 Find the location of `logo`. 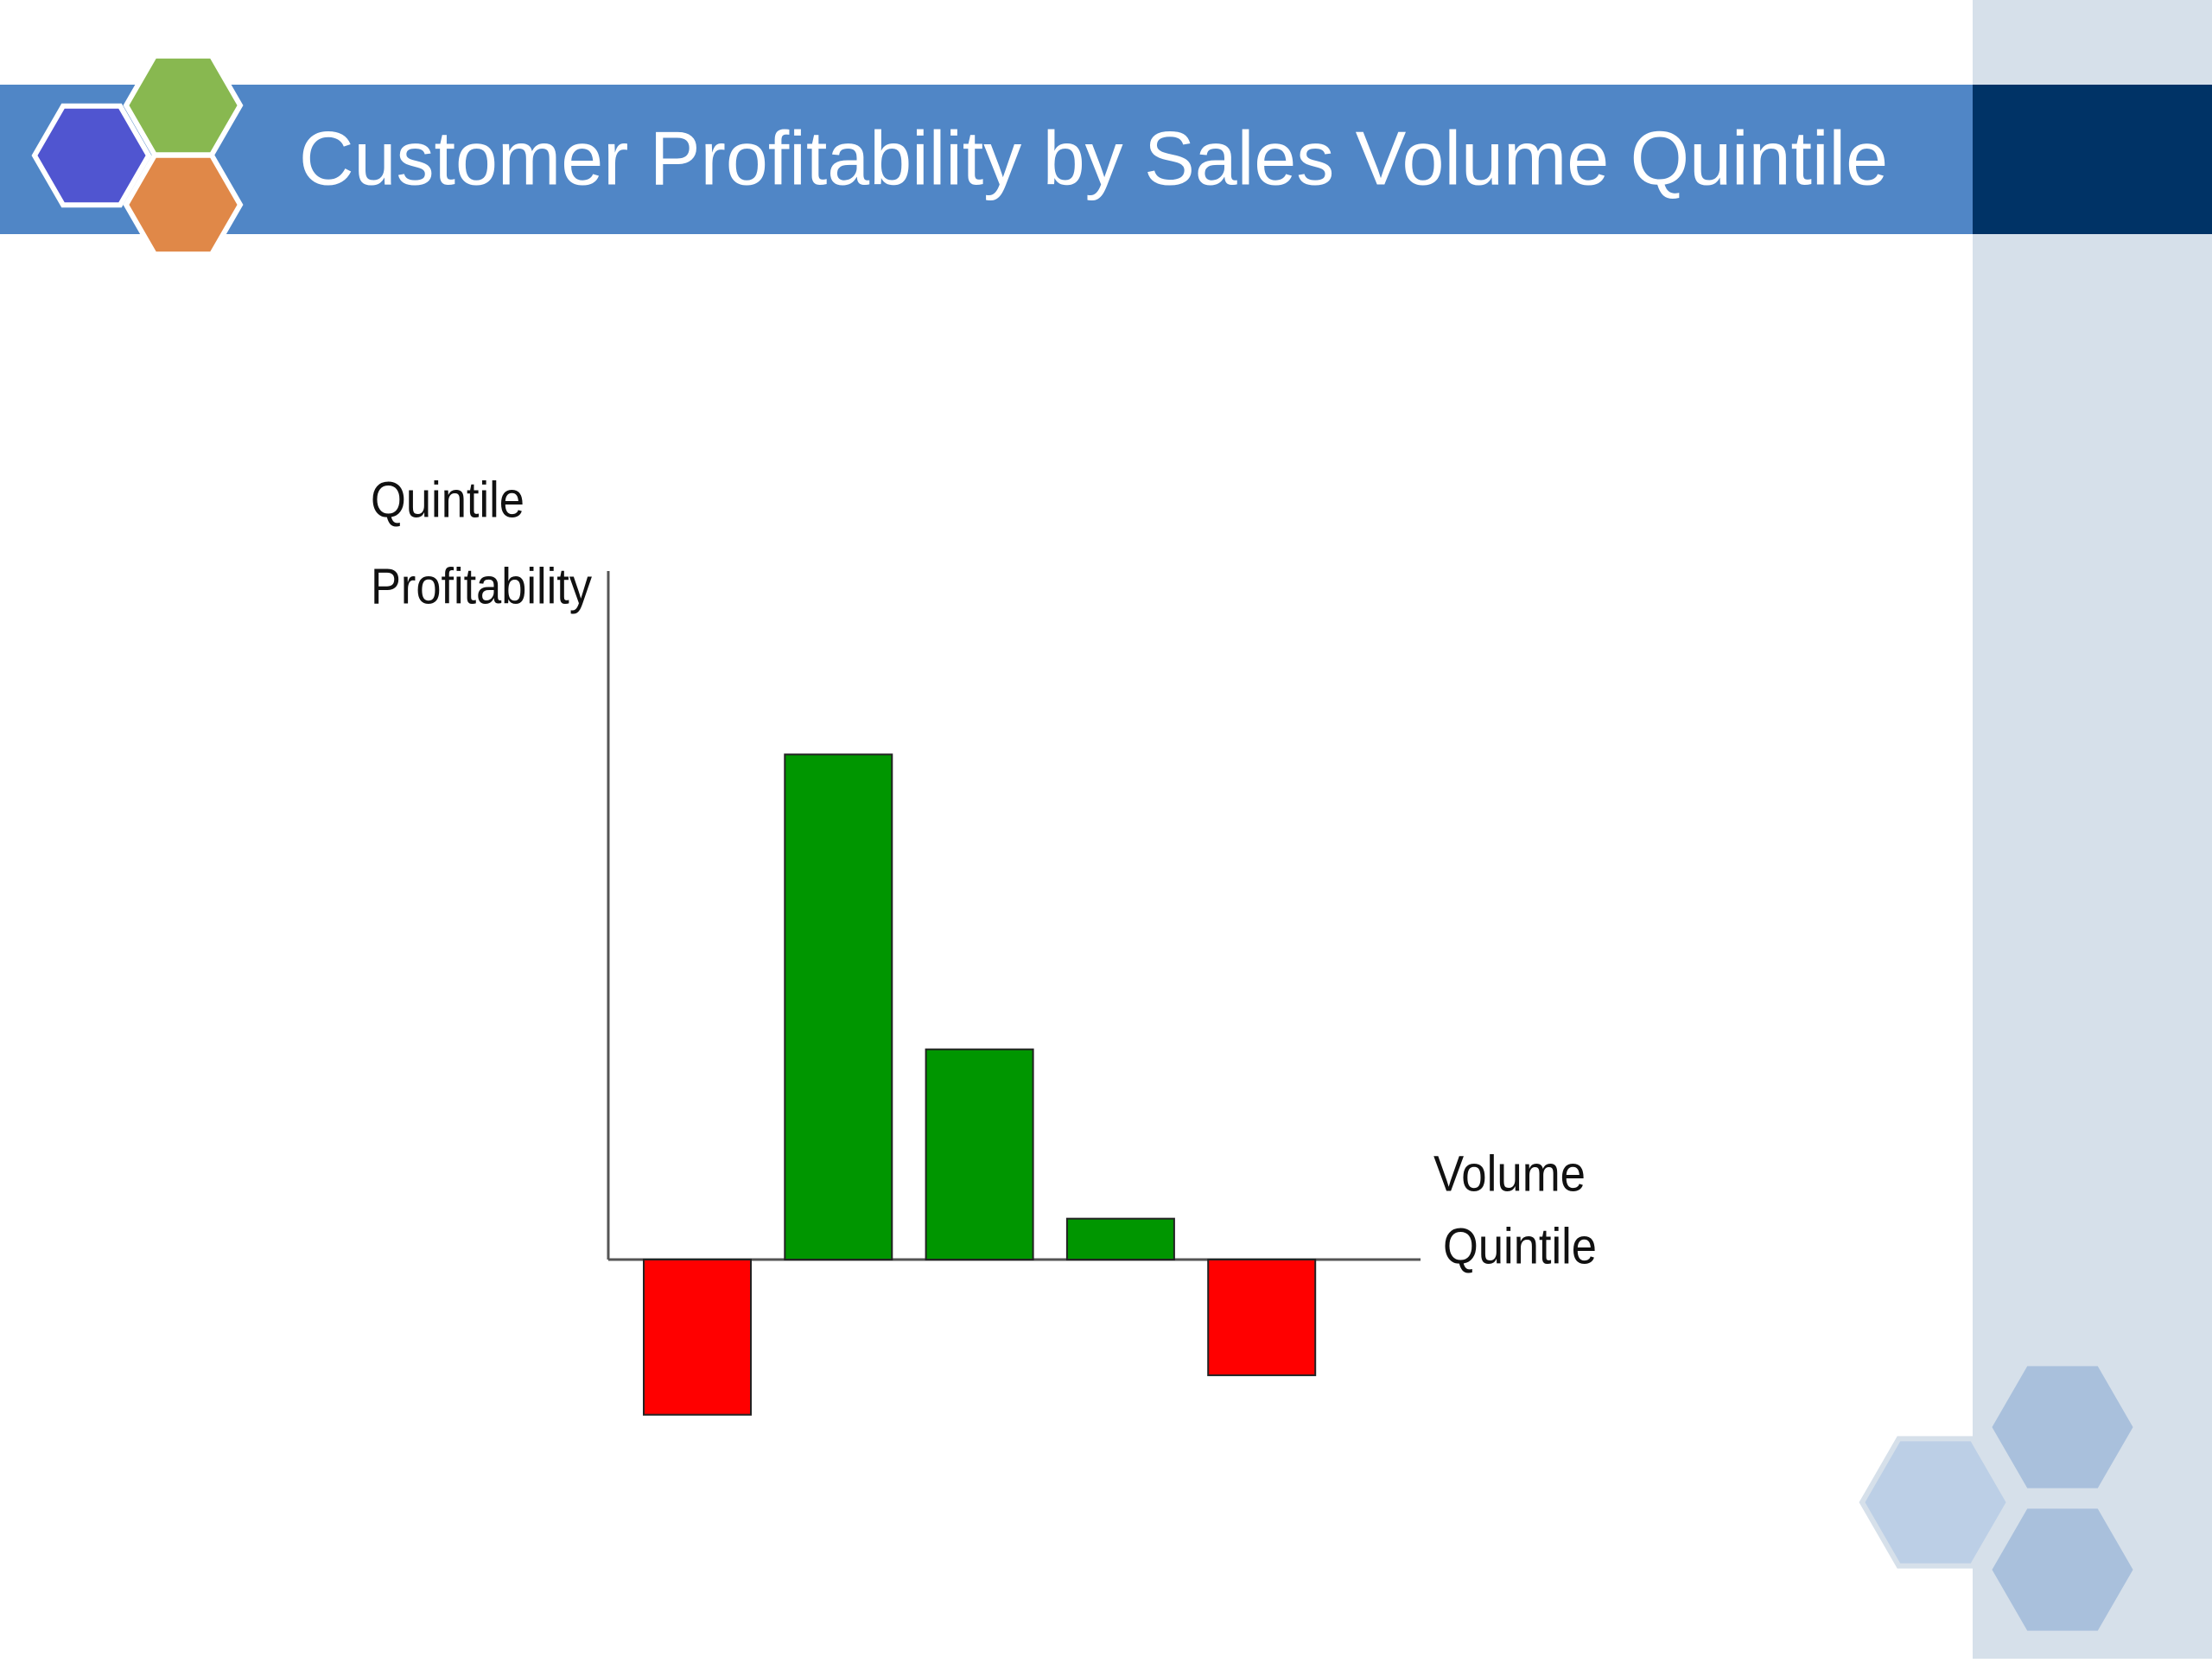

logo is located at coordinates (137, 155).